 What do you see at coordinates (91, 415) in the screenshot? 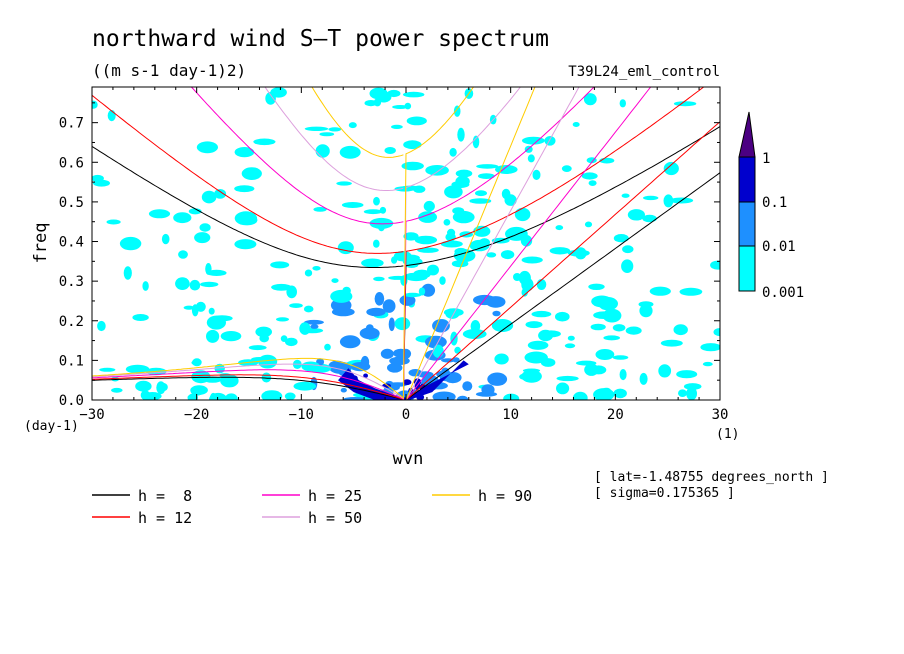
I see `x-tick-label: −30` at bounding box center [91, 415].